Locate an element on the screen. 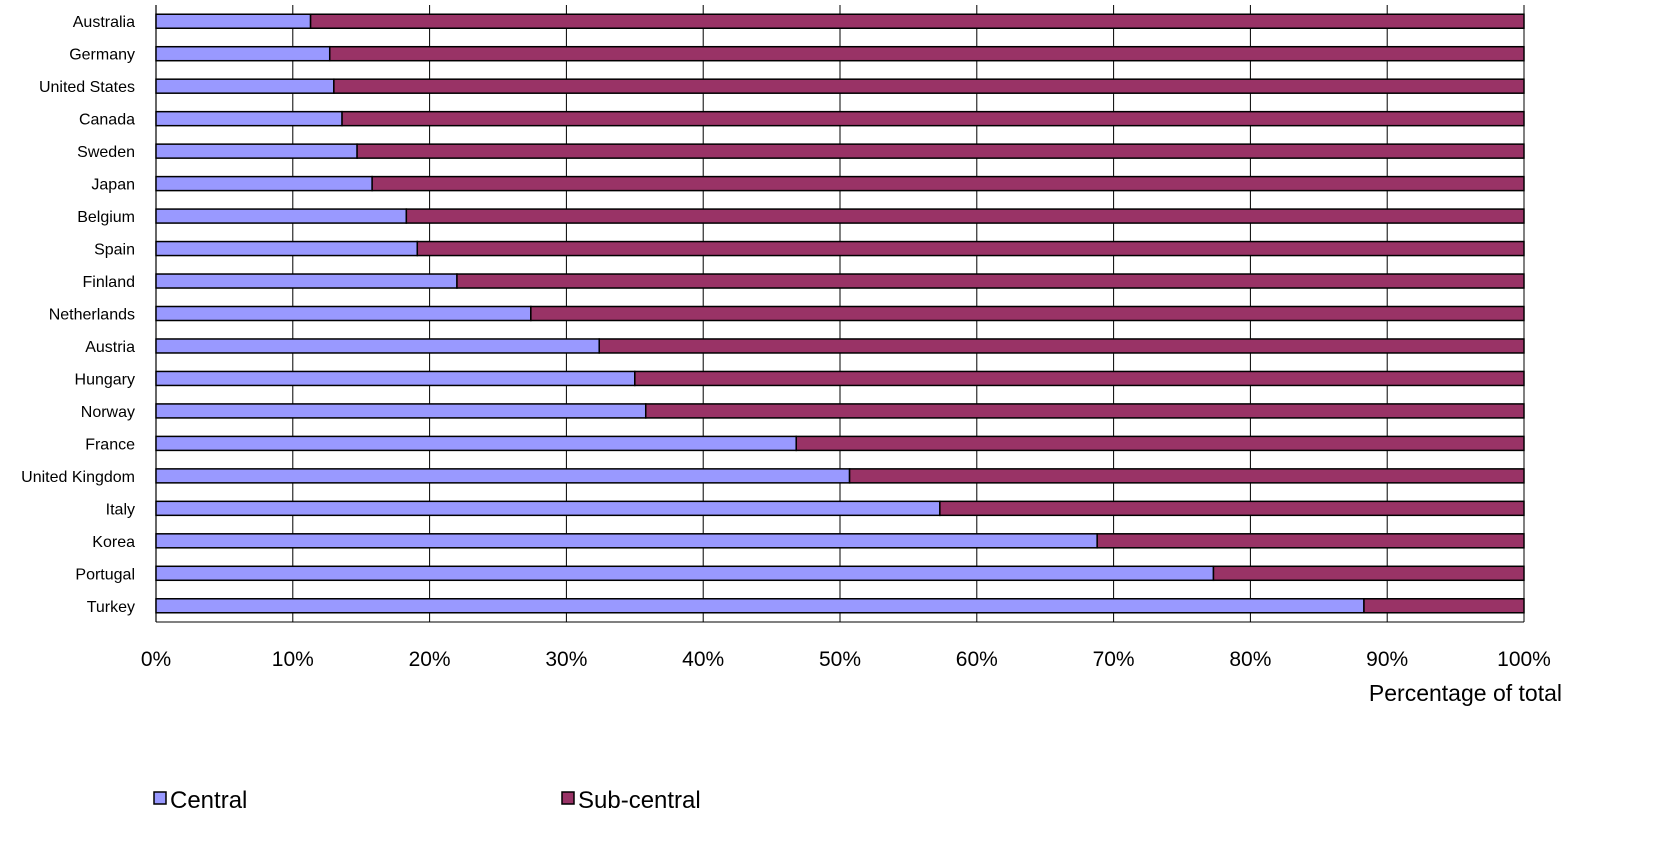 Image resolution: width=1662 pixels, height=865 pixels. category-label: France is located at coordinates (110, 444).